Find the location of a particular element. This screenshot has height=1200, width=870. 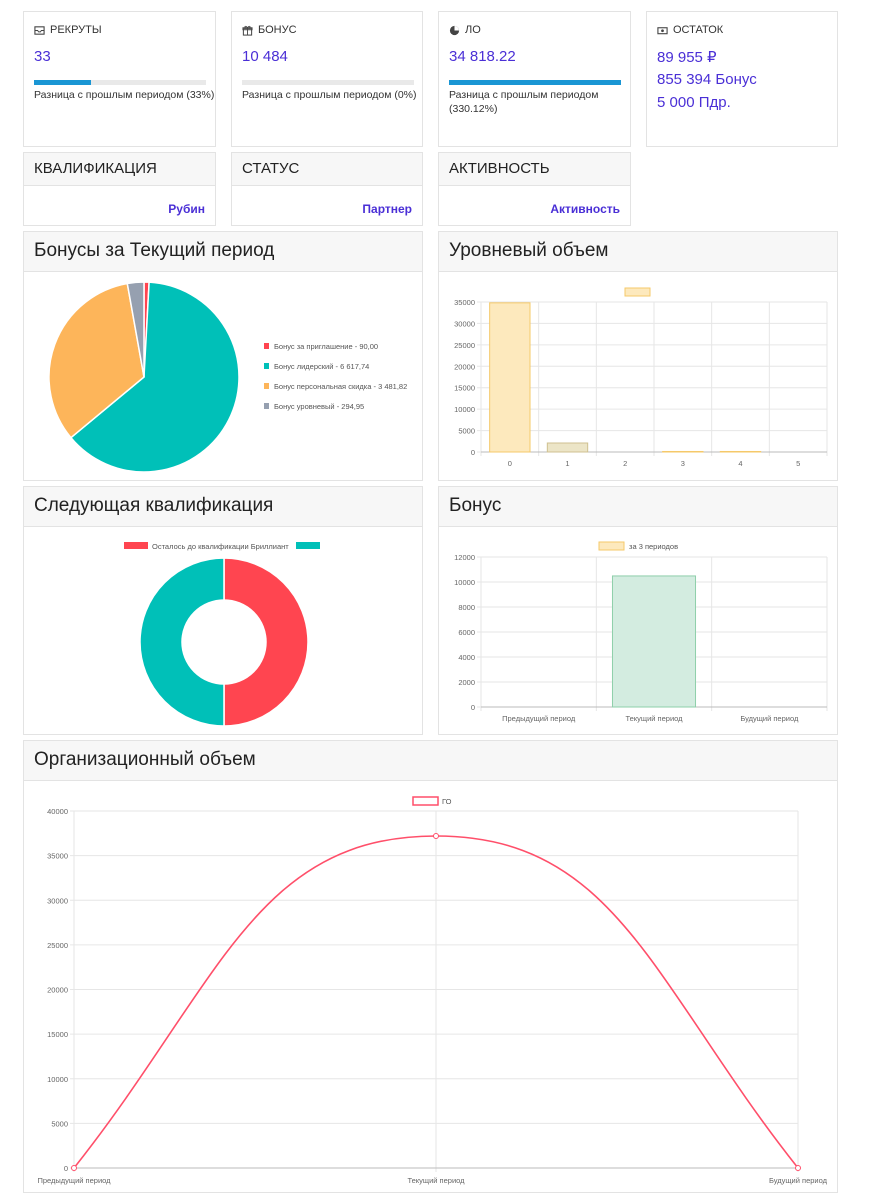

y-tick-label: 2000 is located at coordinates (466, 682).